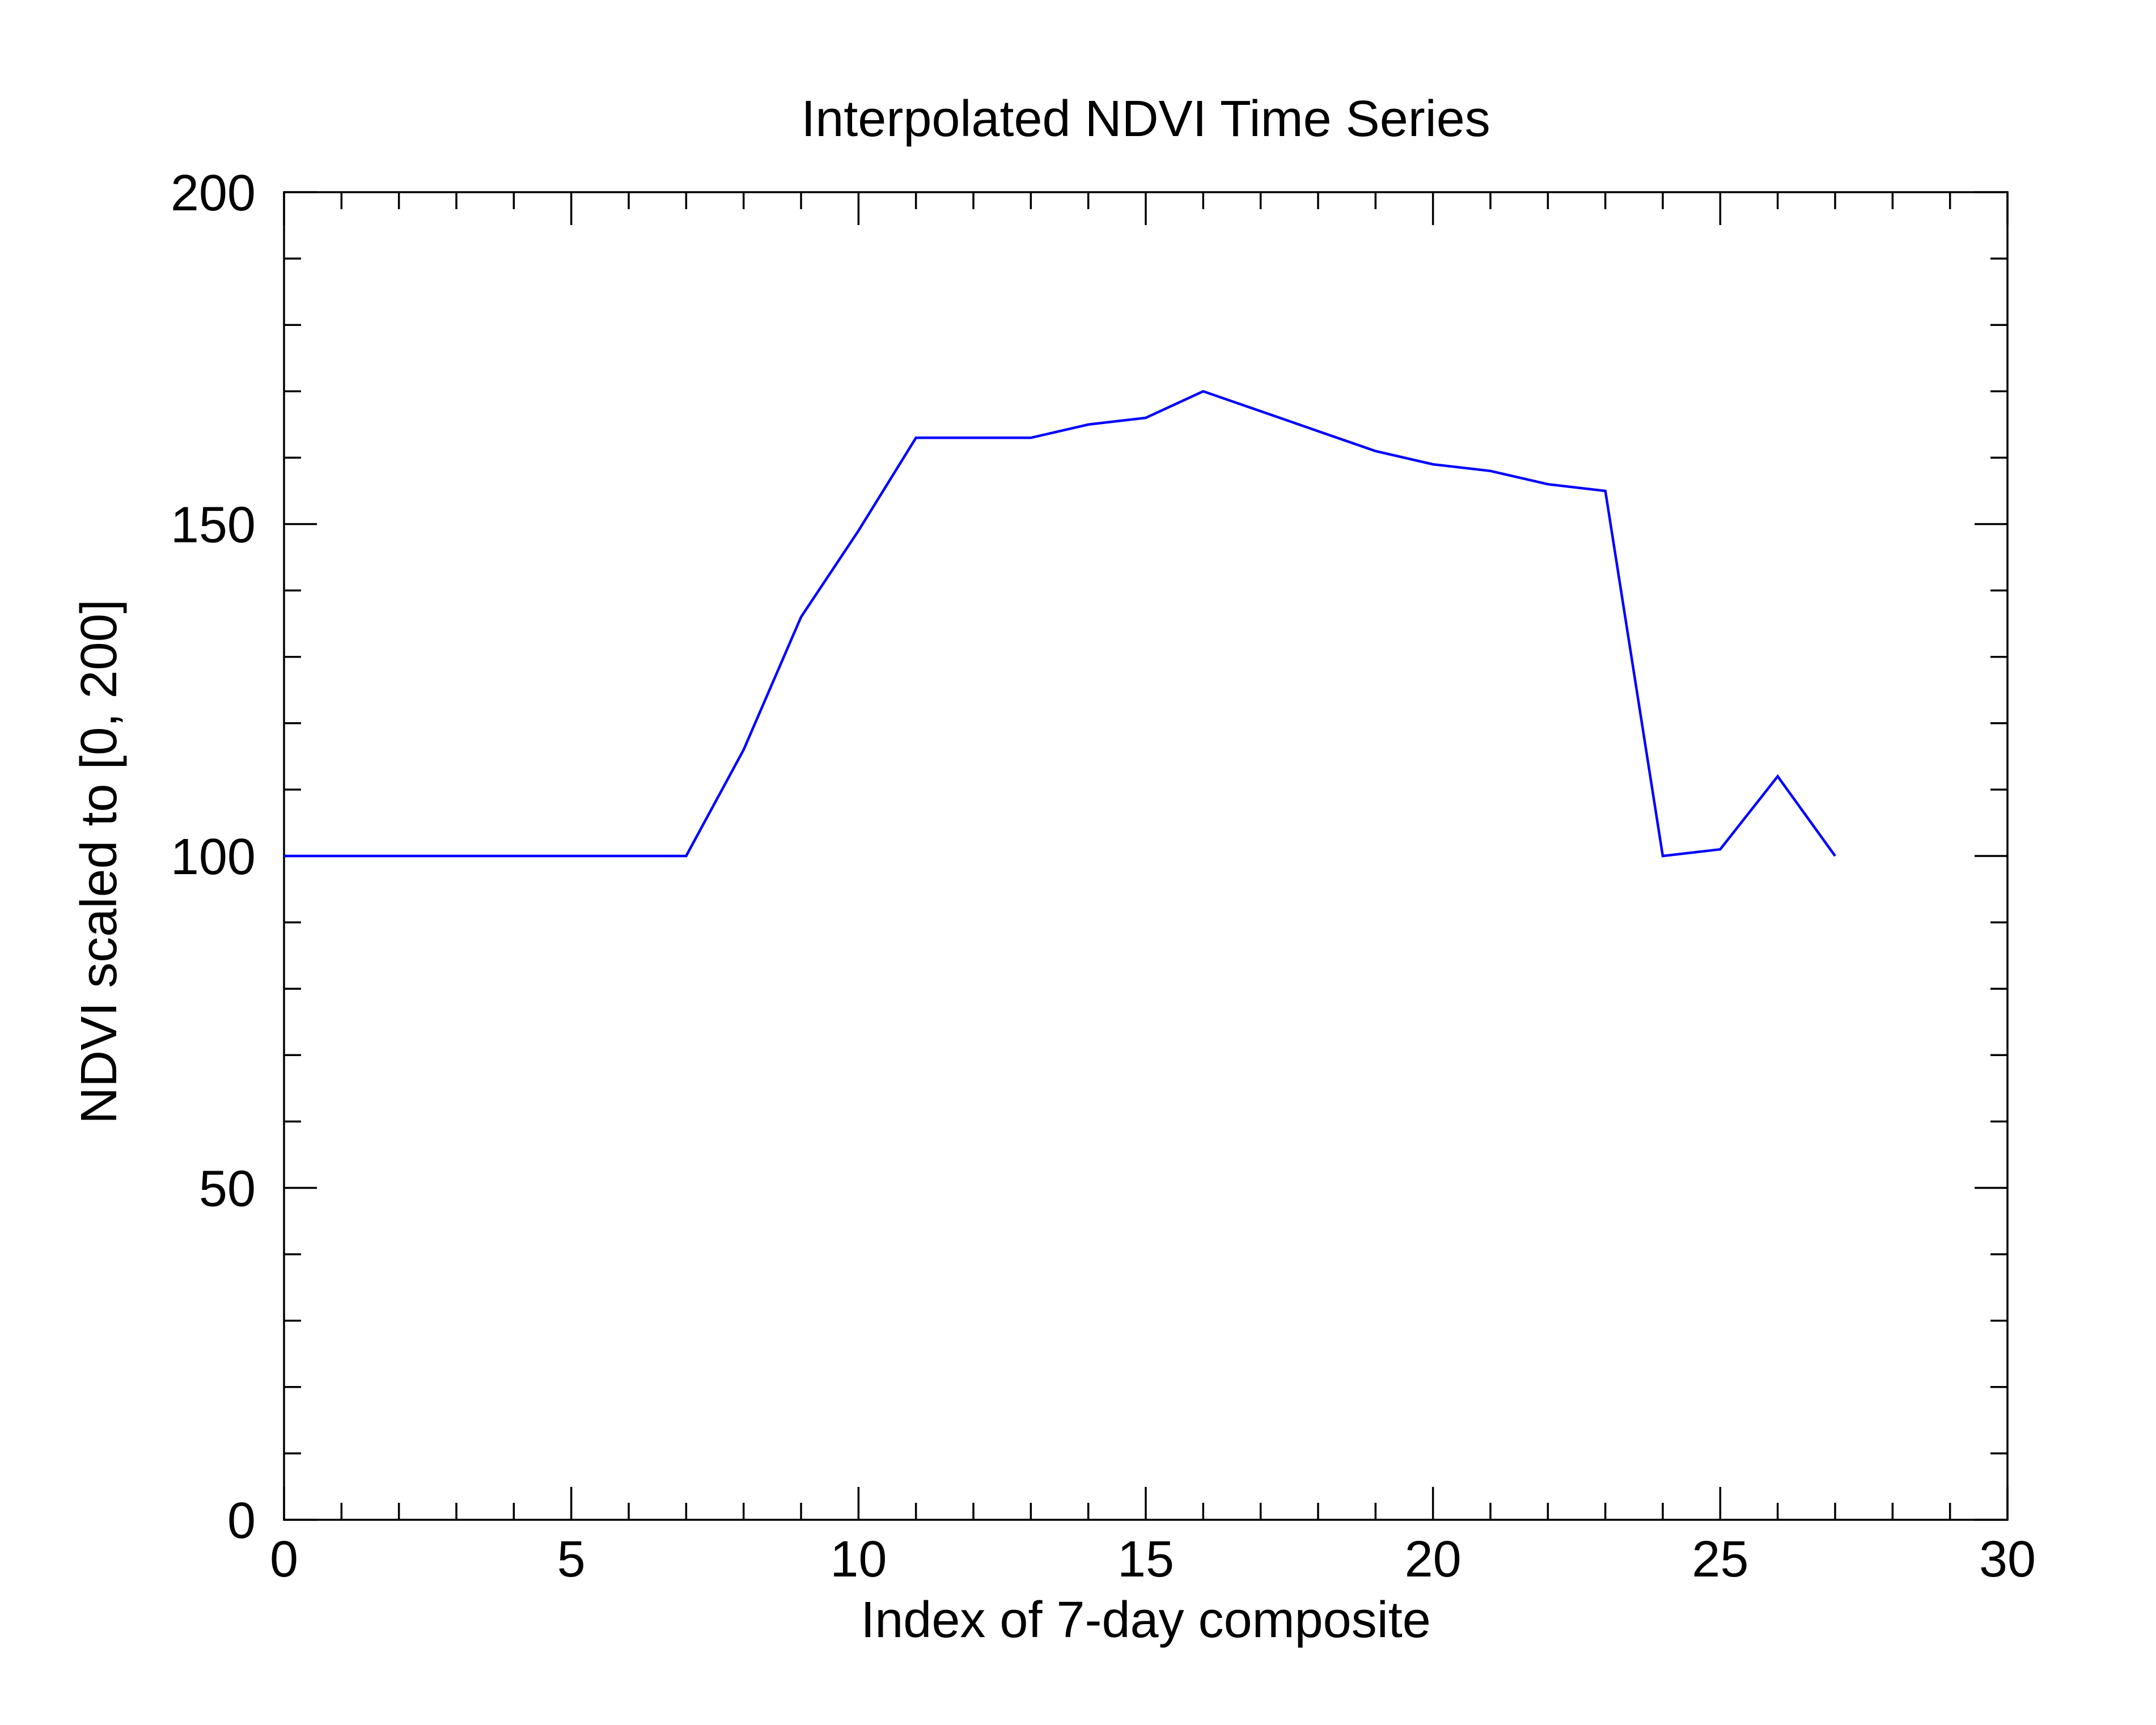  Describe the element at coordinates (213, 525) in the screenshot. I see `y-tick-label: 150` at that location.